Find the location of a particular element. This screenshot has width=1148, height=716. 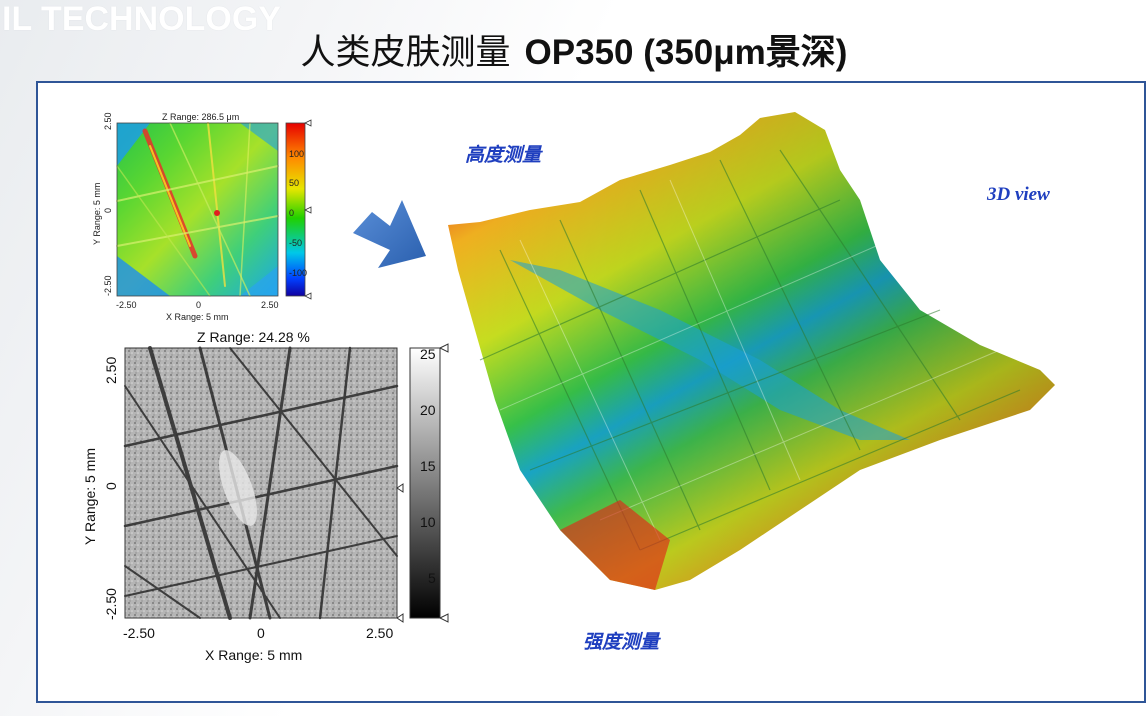

intensity-colorbar-tick: 5 is located at coordinates (432, 578).